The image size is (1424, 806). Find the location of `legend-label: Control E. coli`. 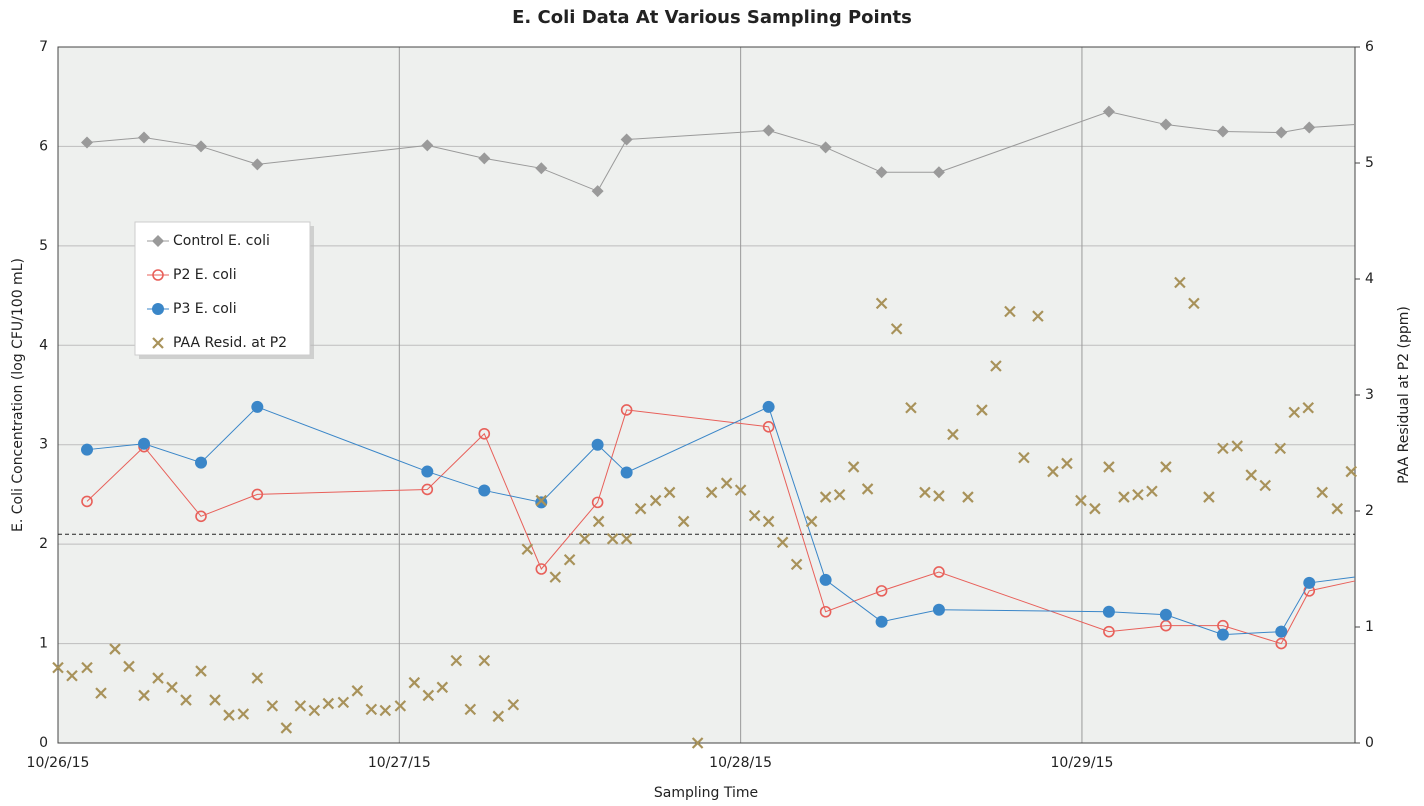

legend-label: Control E. coli is located at coordinates (221, 241).